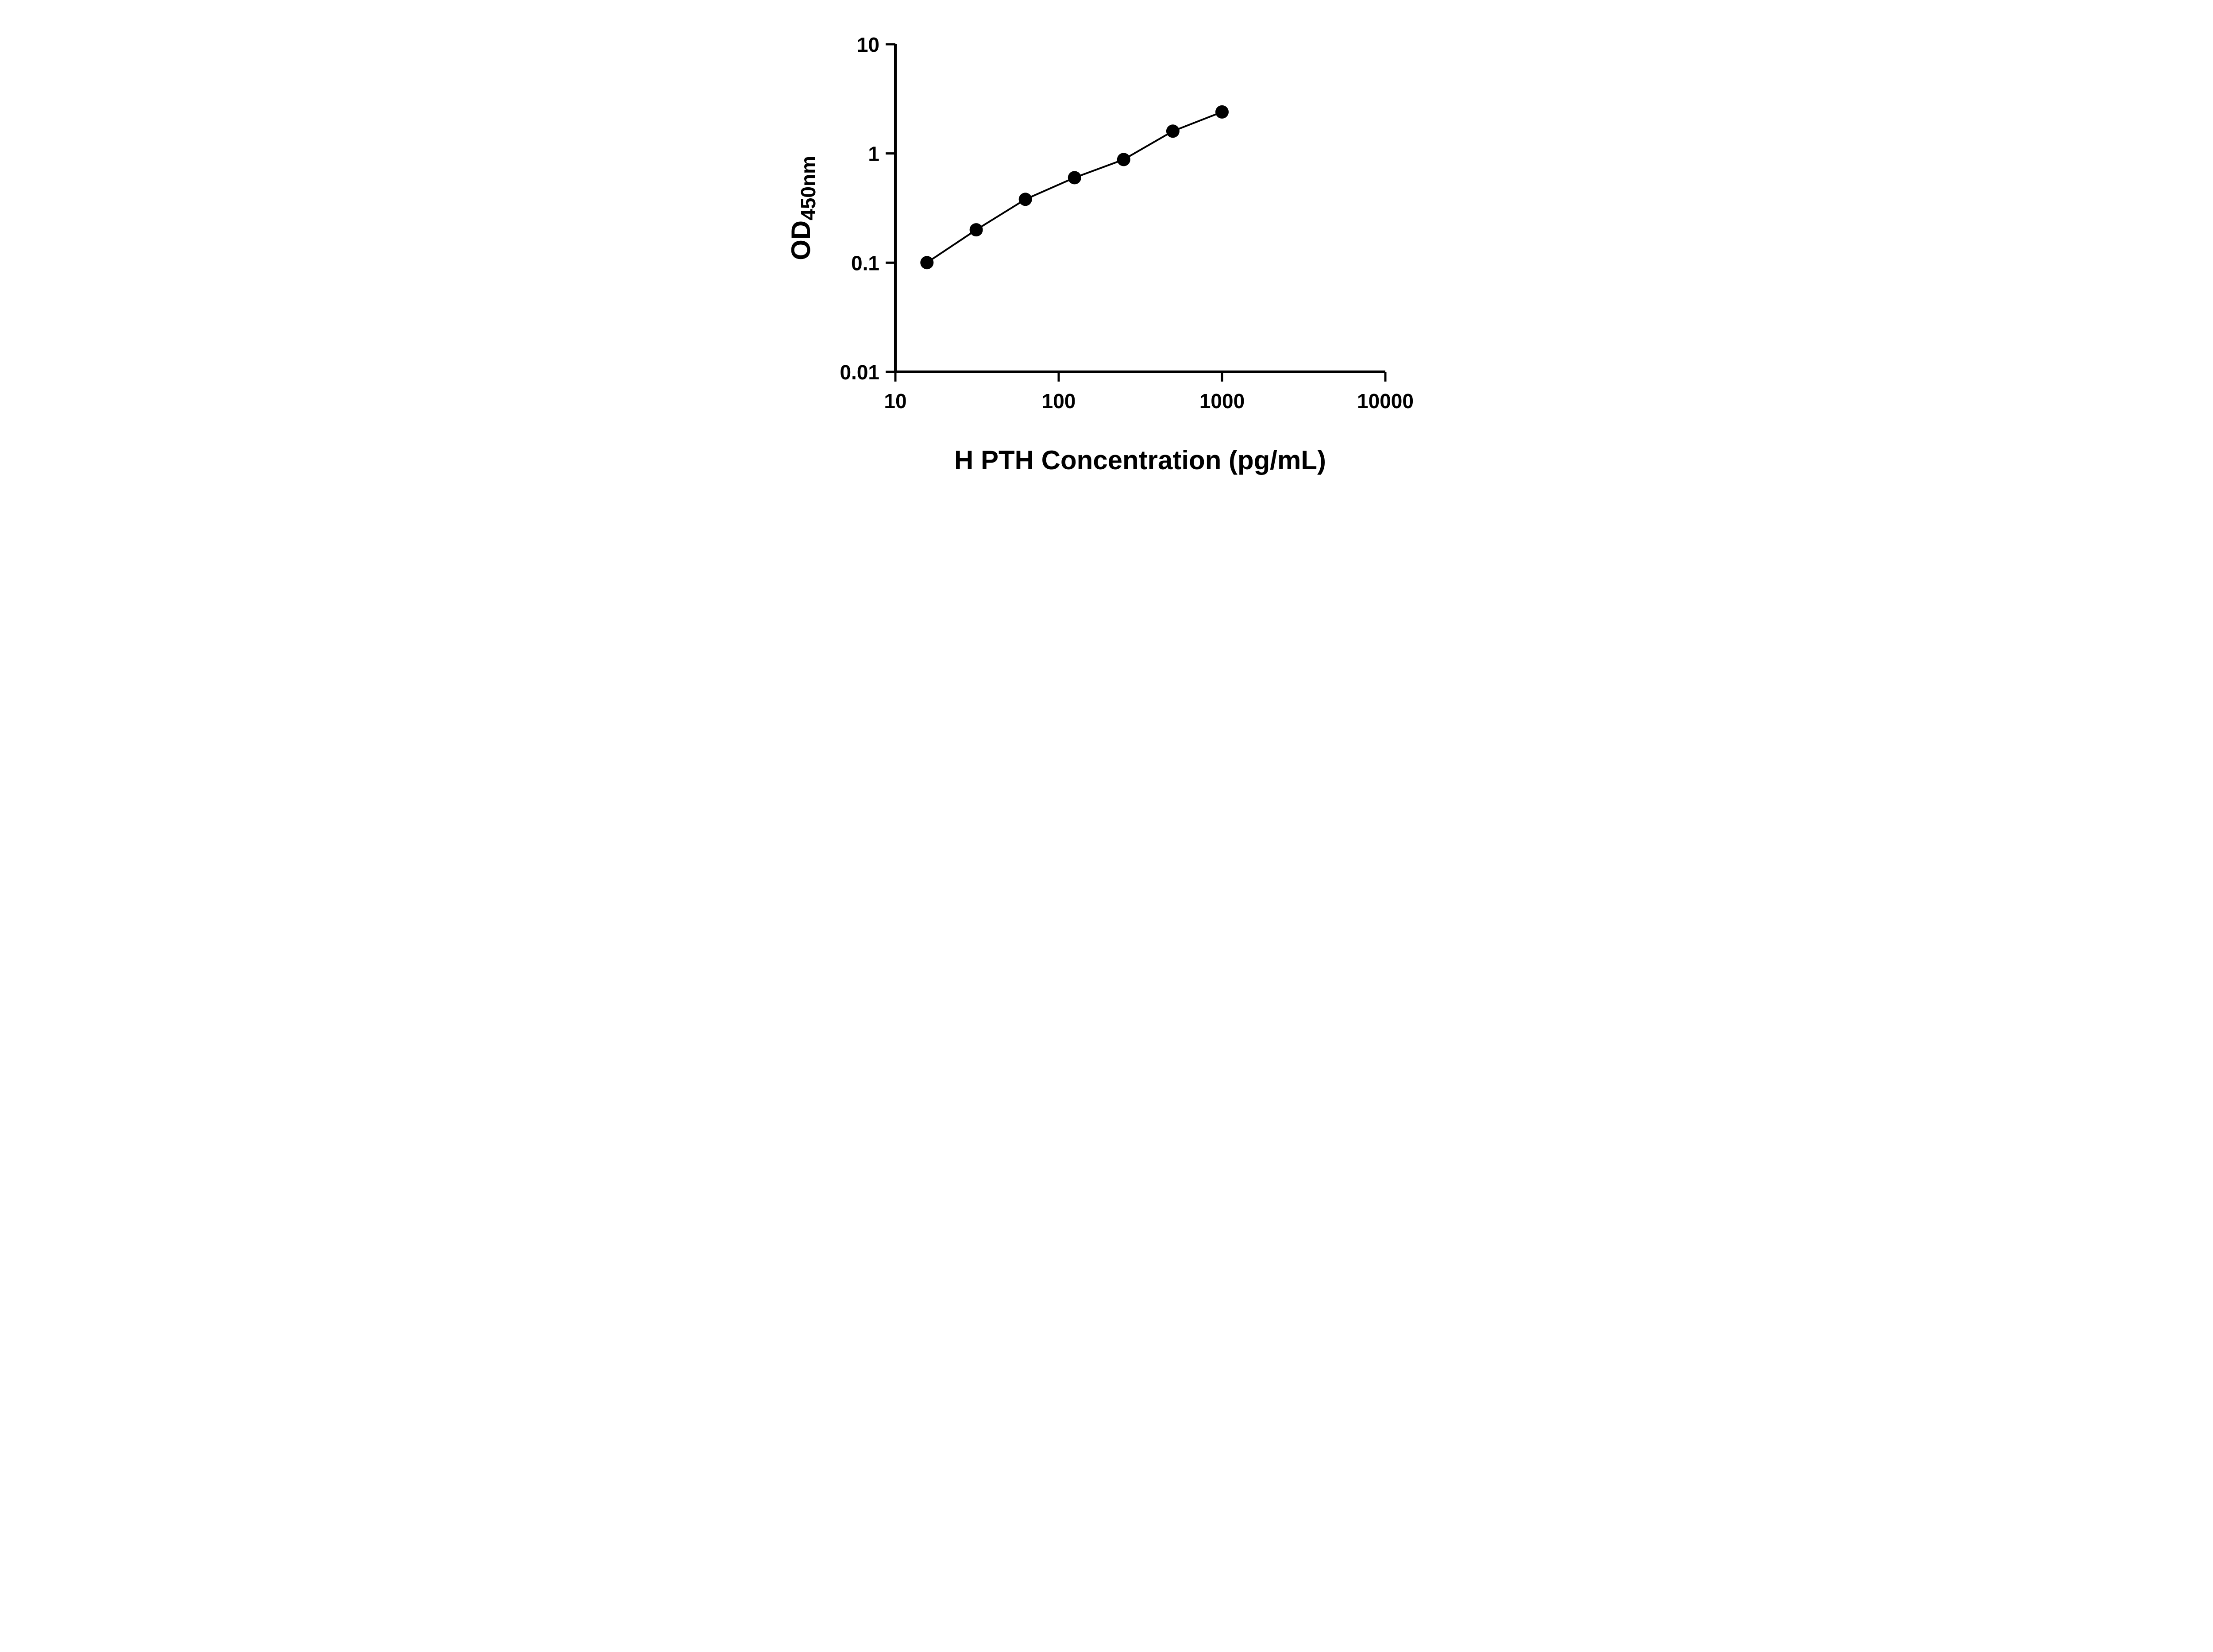 This screenshot has width=2213, height=1652. I want to click on y-tick-label: 0.1, so click(865, 262).